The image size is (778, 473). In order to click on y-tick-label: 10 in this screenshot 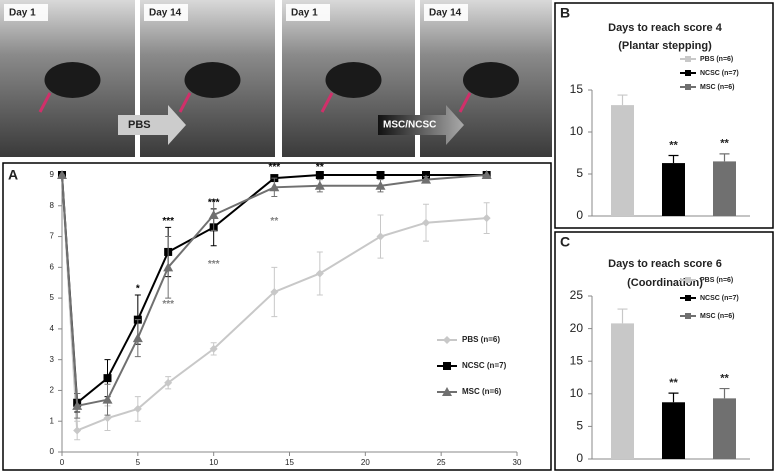, I will do `click(577, 393)`.